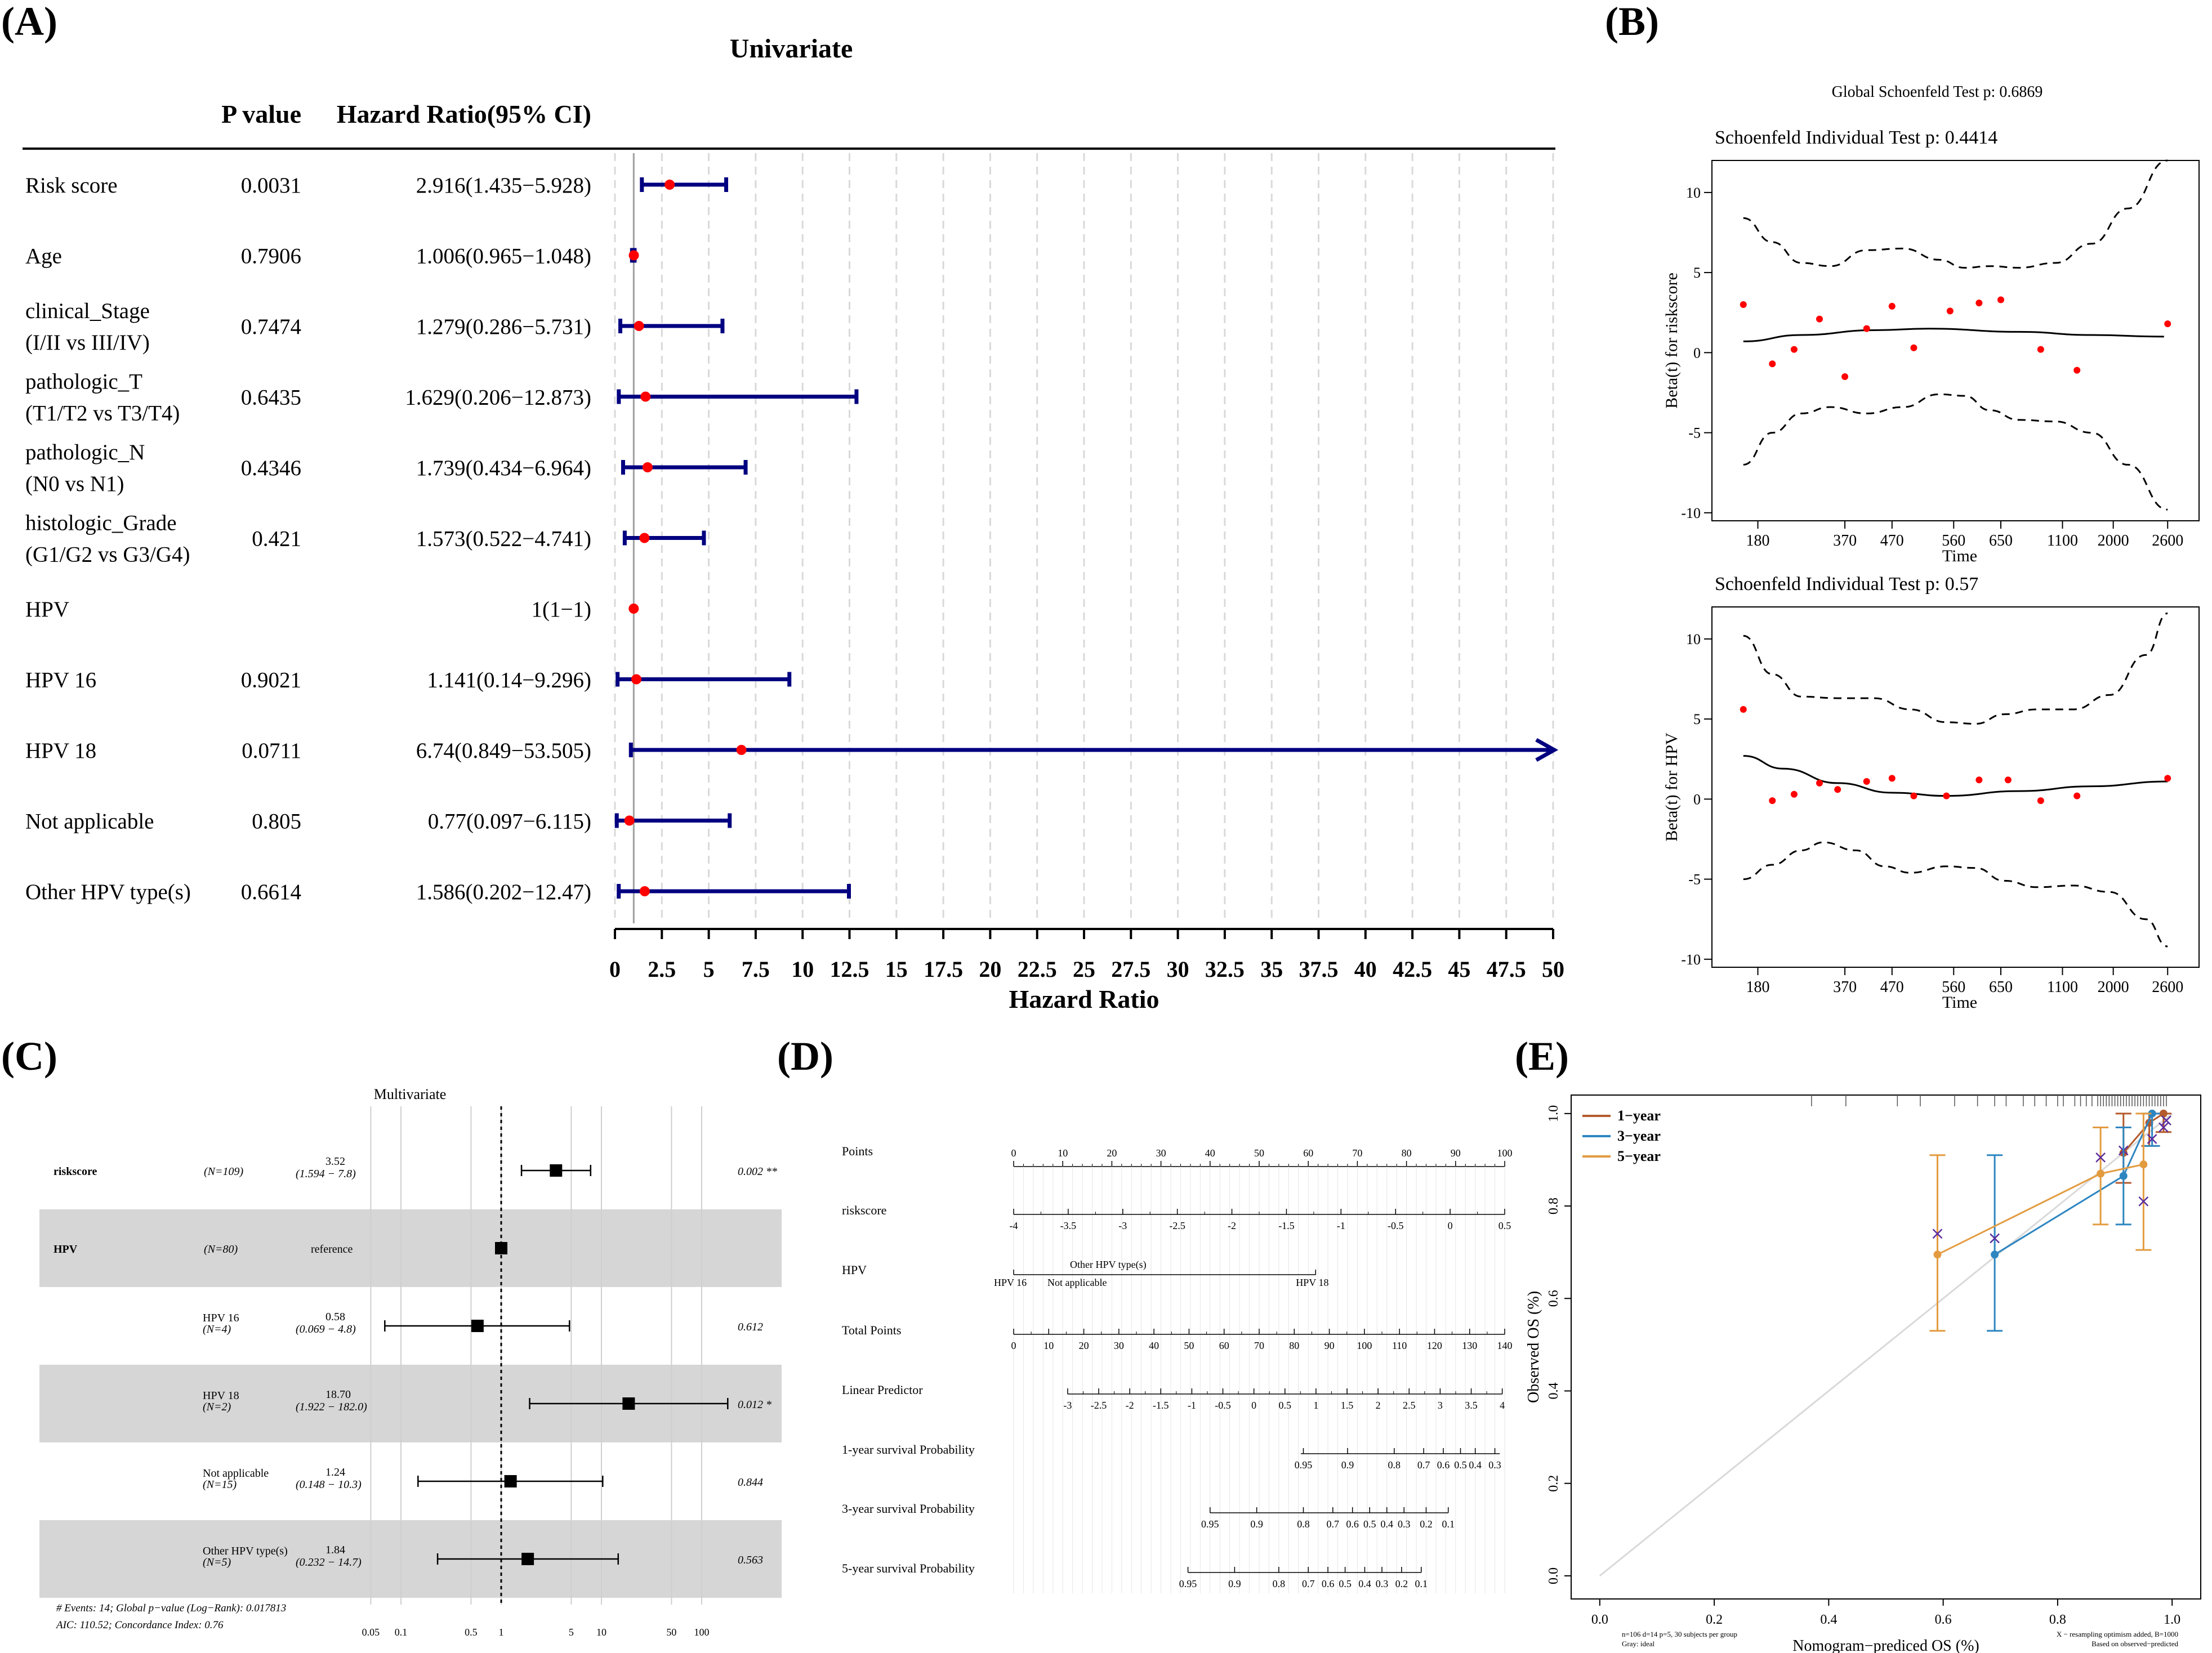  What do you see at coordinates (331, 1407) in the screenshot?
I see `row-ci: (1.922 − 182.0)` at bounding box center [331, 1407].